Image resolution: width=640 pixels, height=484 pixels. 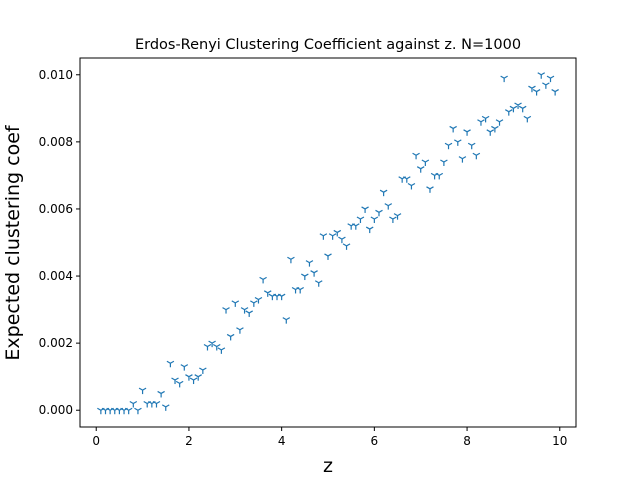 I want to click on x-axis-label: z, so click(x=328, y=466).